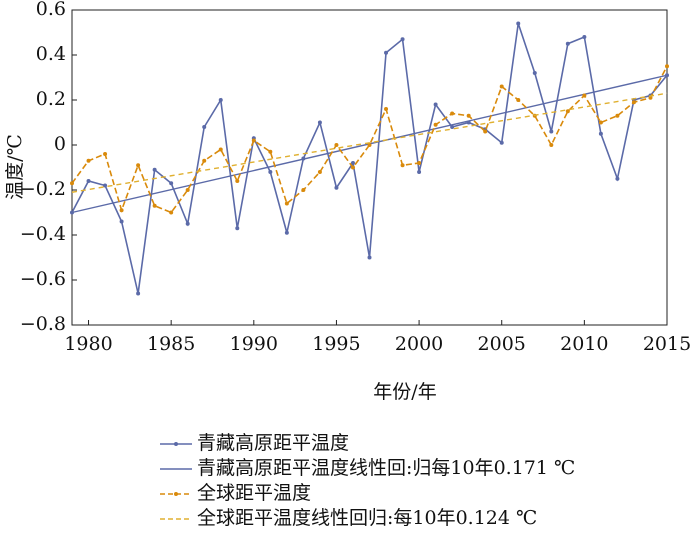  Describe the element at coordinates (273, 443) in the screenshot. I see `legend-label: 青藏高原距平温度` at that location.